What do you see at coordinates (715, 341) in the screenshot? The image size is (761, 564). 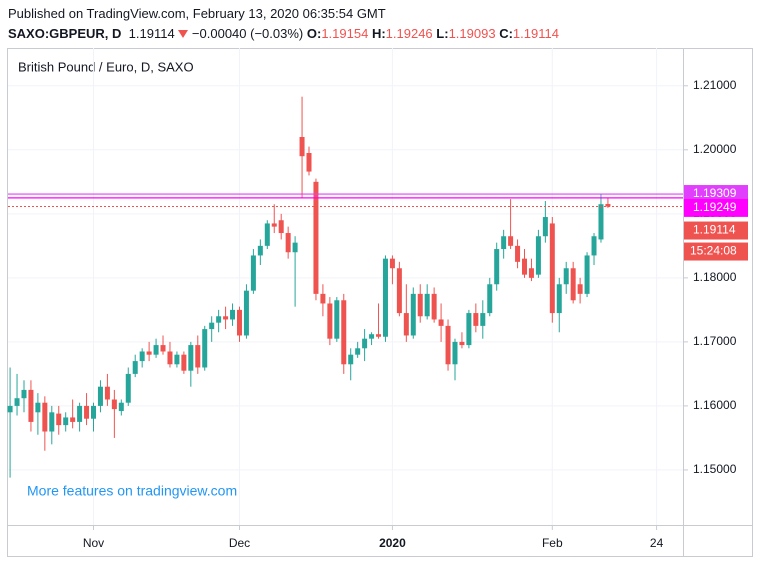 I see `y-tick-label: 1.17000` at bounding box center [715, 341].